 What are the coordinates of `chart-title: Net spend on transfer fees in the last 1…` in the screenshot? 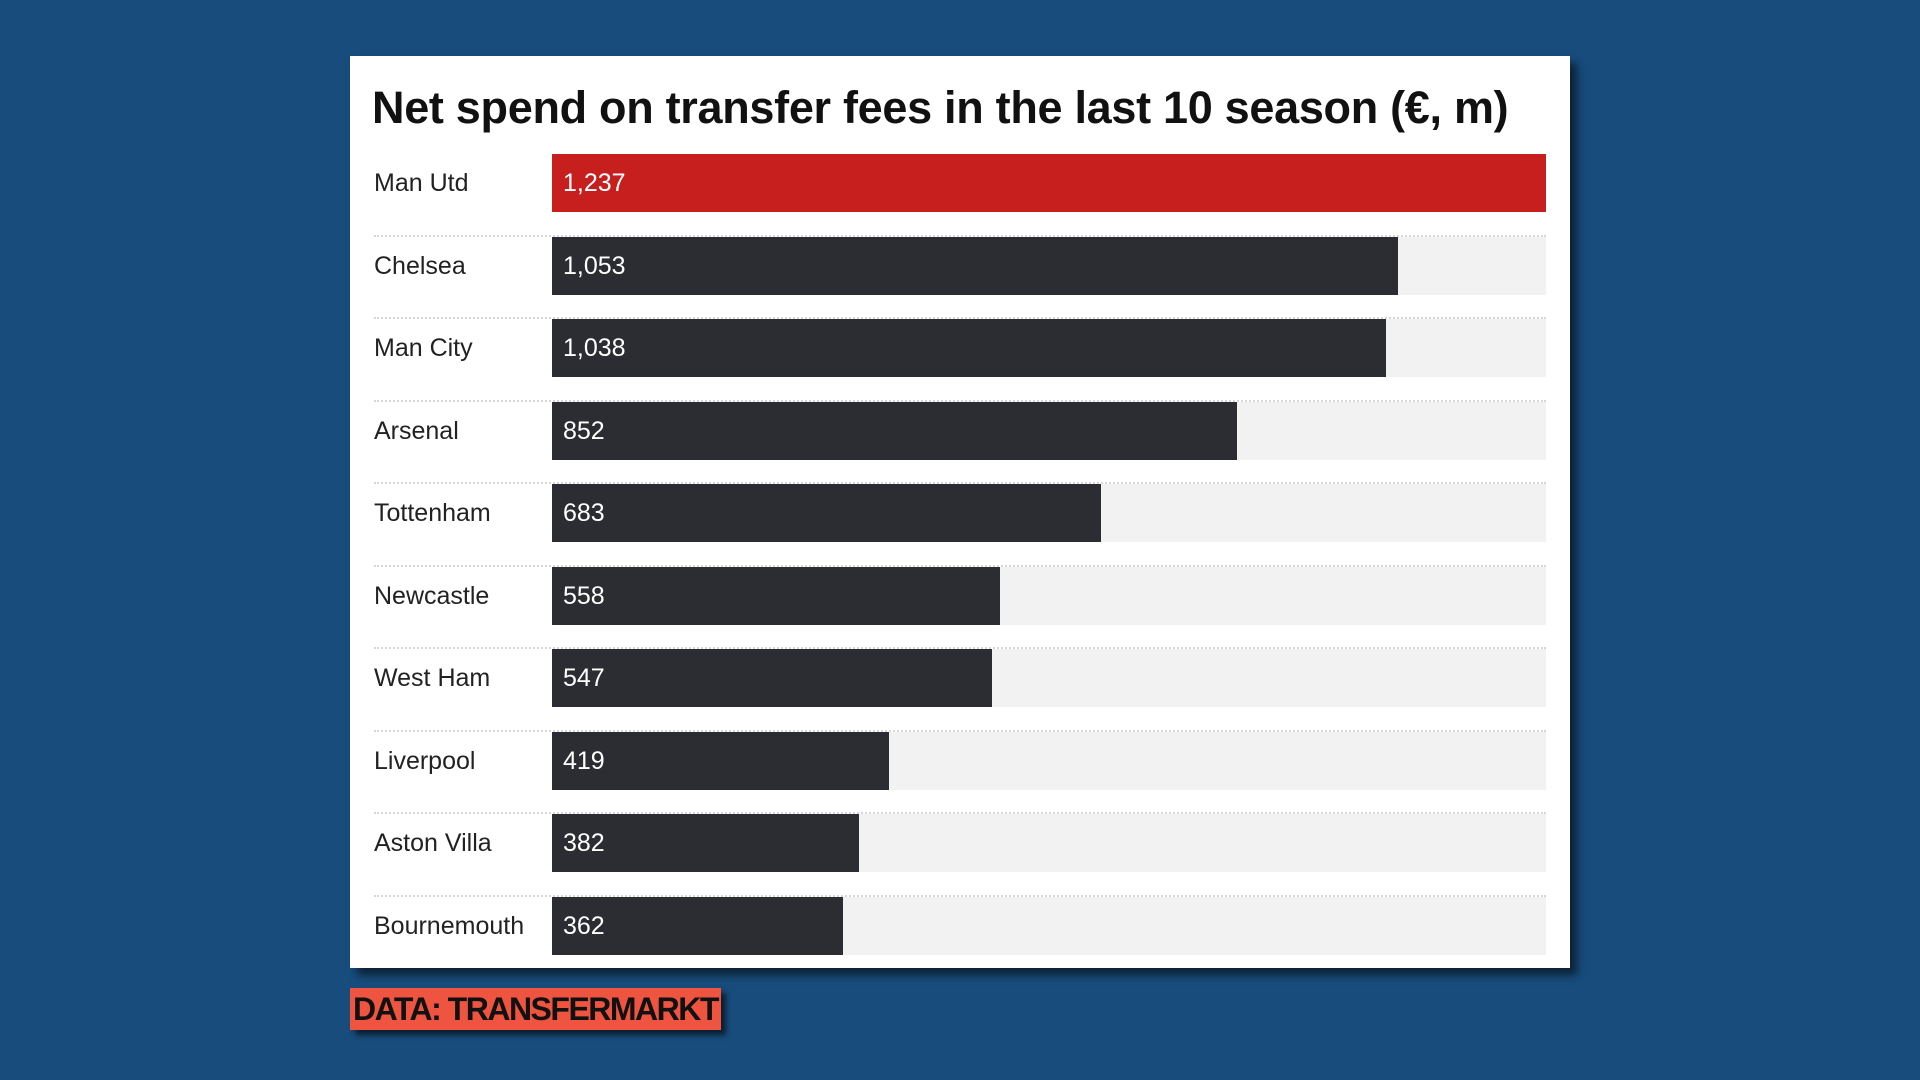 It's located at (940, 107).